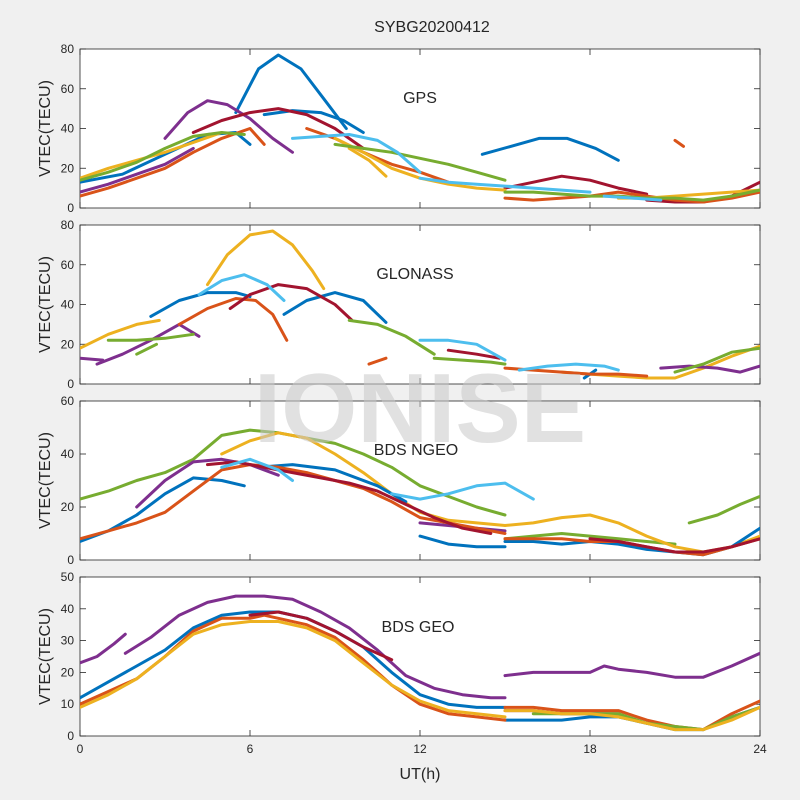 Image resolution: width=800 pixels, height=800 pixels. Describe the element at coordinates (420, 749) in the screenshot. I see `x-tick-label: 12` at that location.